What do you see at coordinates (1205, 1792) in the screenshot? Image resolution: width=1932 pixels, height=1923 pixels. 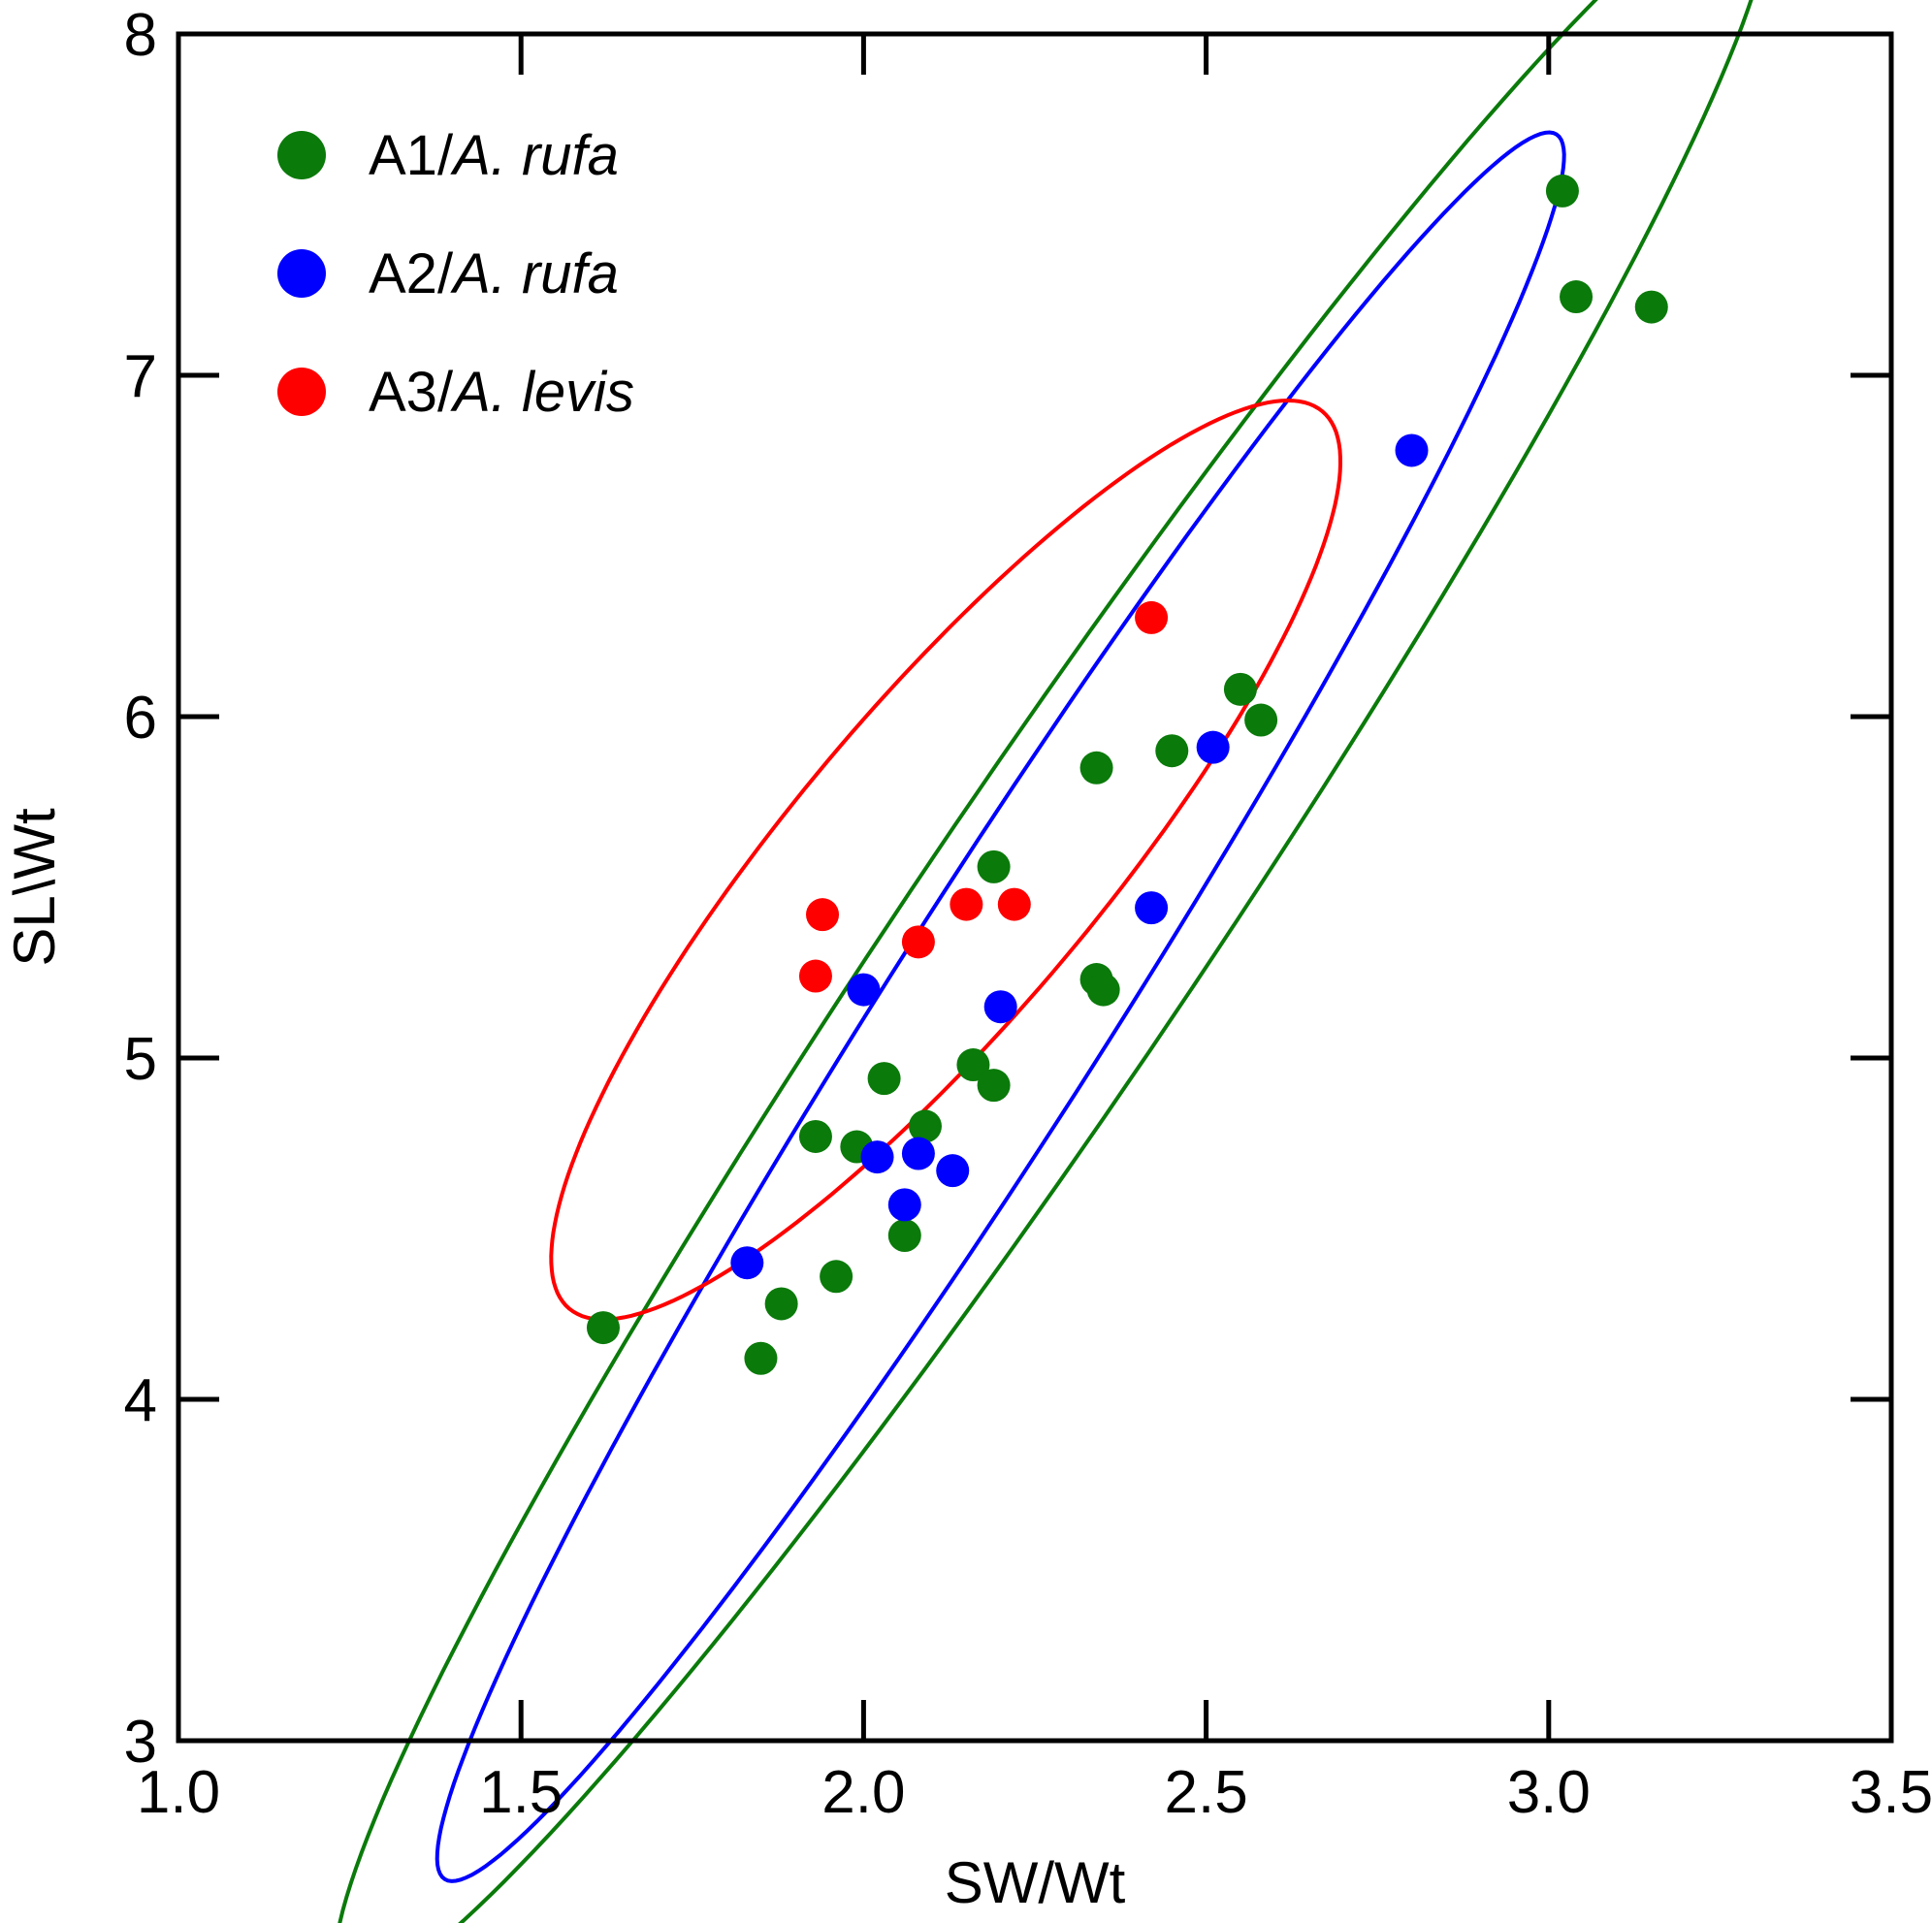 I see `x-tick-label: 2.5` at bounding box center [1205, 1792].